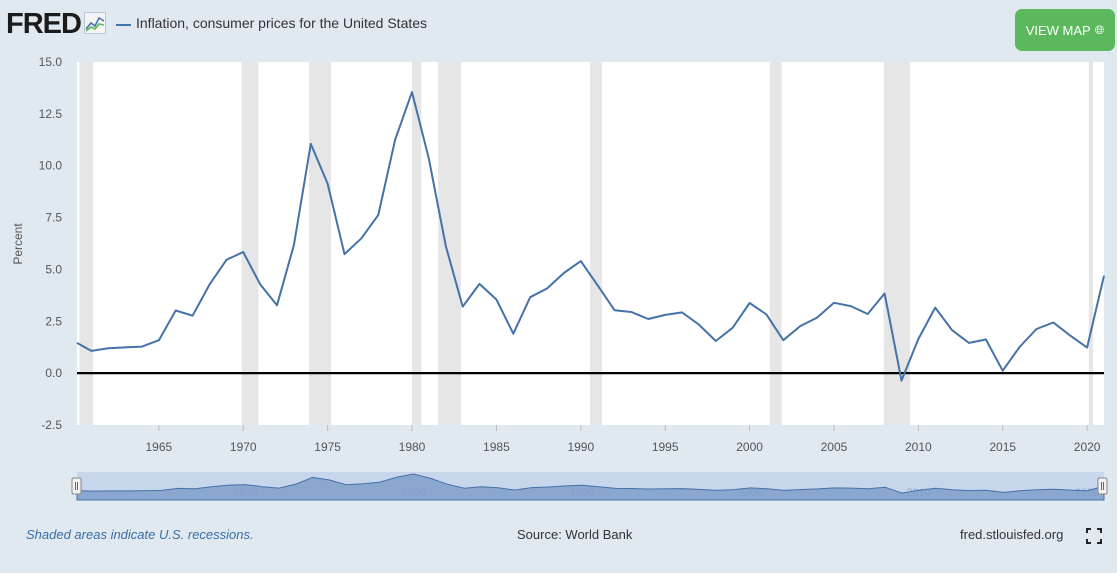  I want to click on y-tick-label: 2.5, so click(53, 321).